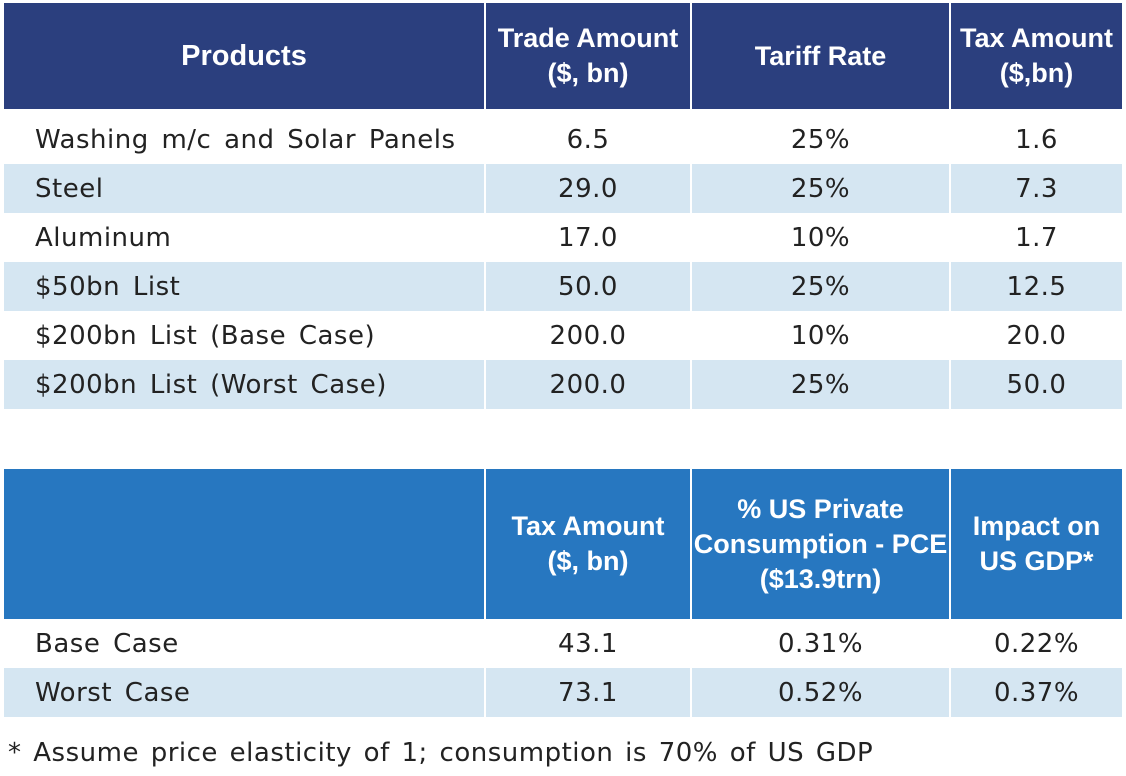  Describe the element at coordinates (587, 56) in the screenshot. I see `header-trade-amount: Trade Amount ($, bn)` at that location.